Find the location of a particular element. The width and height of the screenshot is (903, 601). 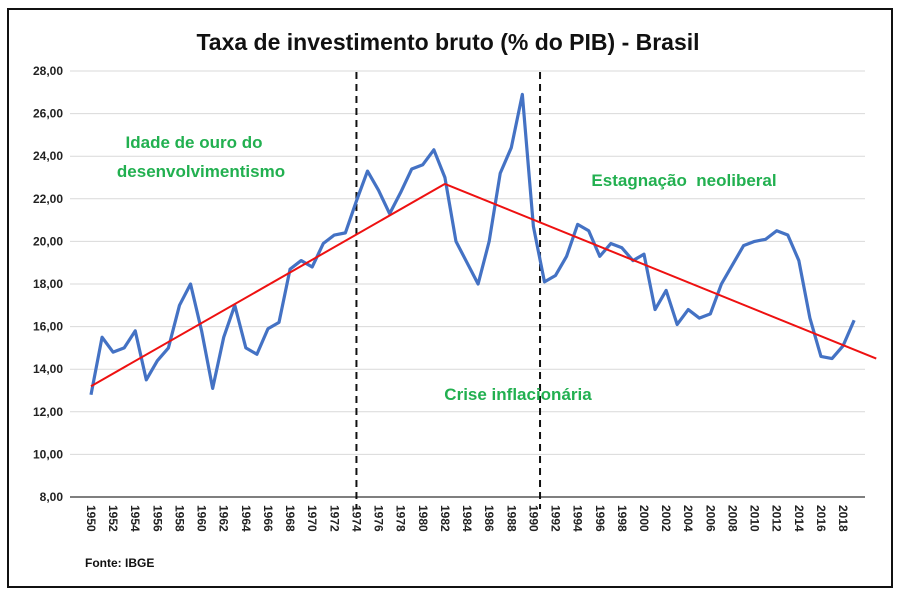

x-tick-label: 1964 is located at coordinates (246, 518).